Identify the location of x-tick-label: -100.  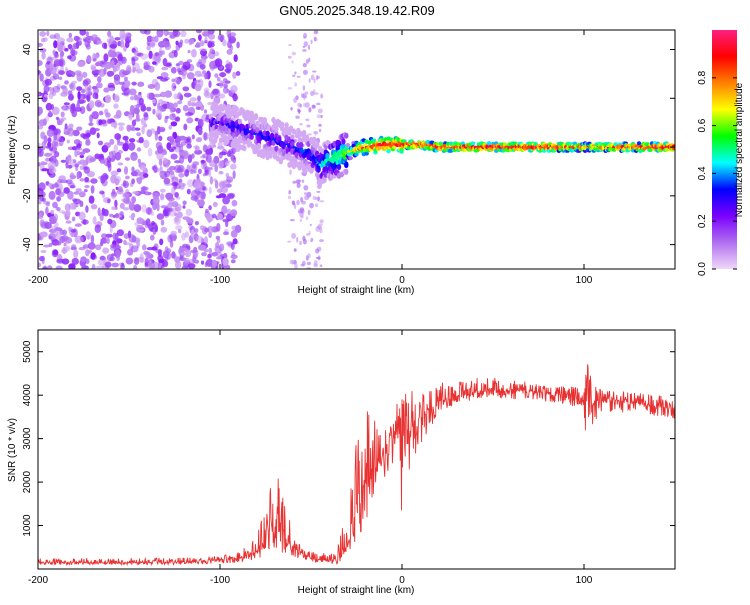
(220, 580).